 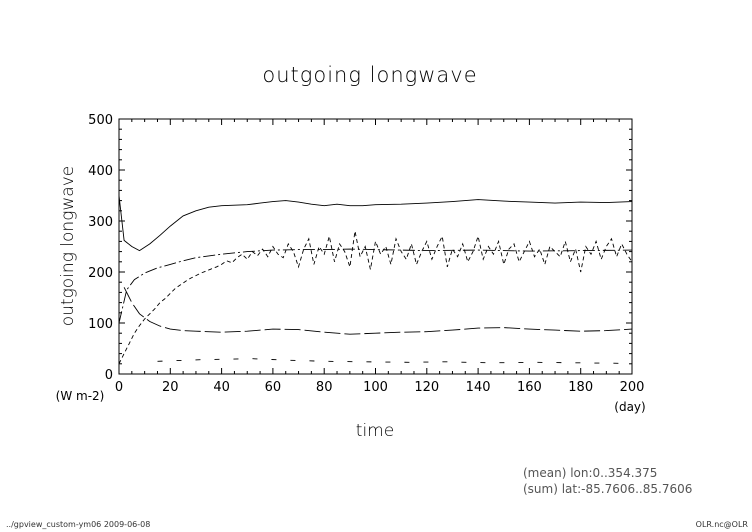 I want to click on x-tick-label: 200, so click(x=632, y=387).